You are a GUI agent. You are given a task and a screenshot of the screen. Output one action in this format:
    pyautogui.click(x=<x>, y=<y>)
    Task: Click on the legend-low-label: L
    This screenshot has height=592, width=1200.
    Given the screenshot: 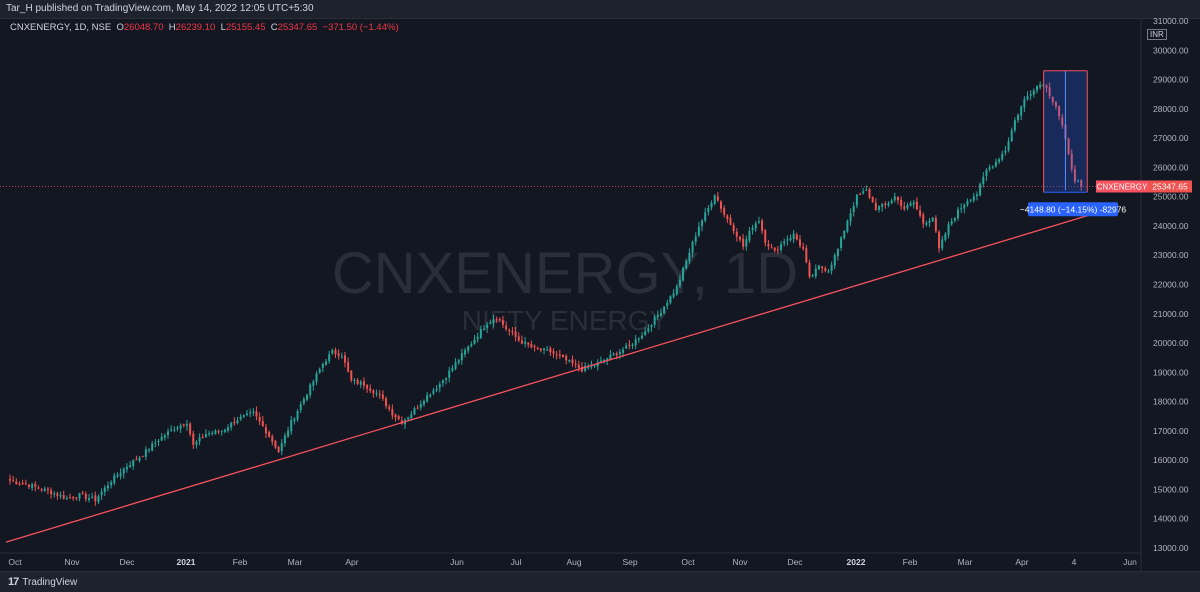 What is the action you would take?
    pyautogui.click(x=223, y=27)
    